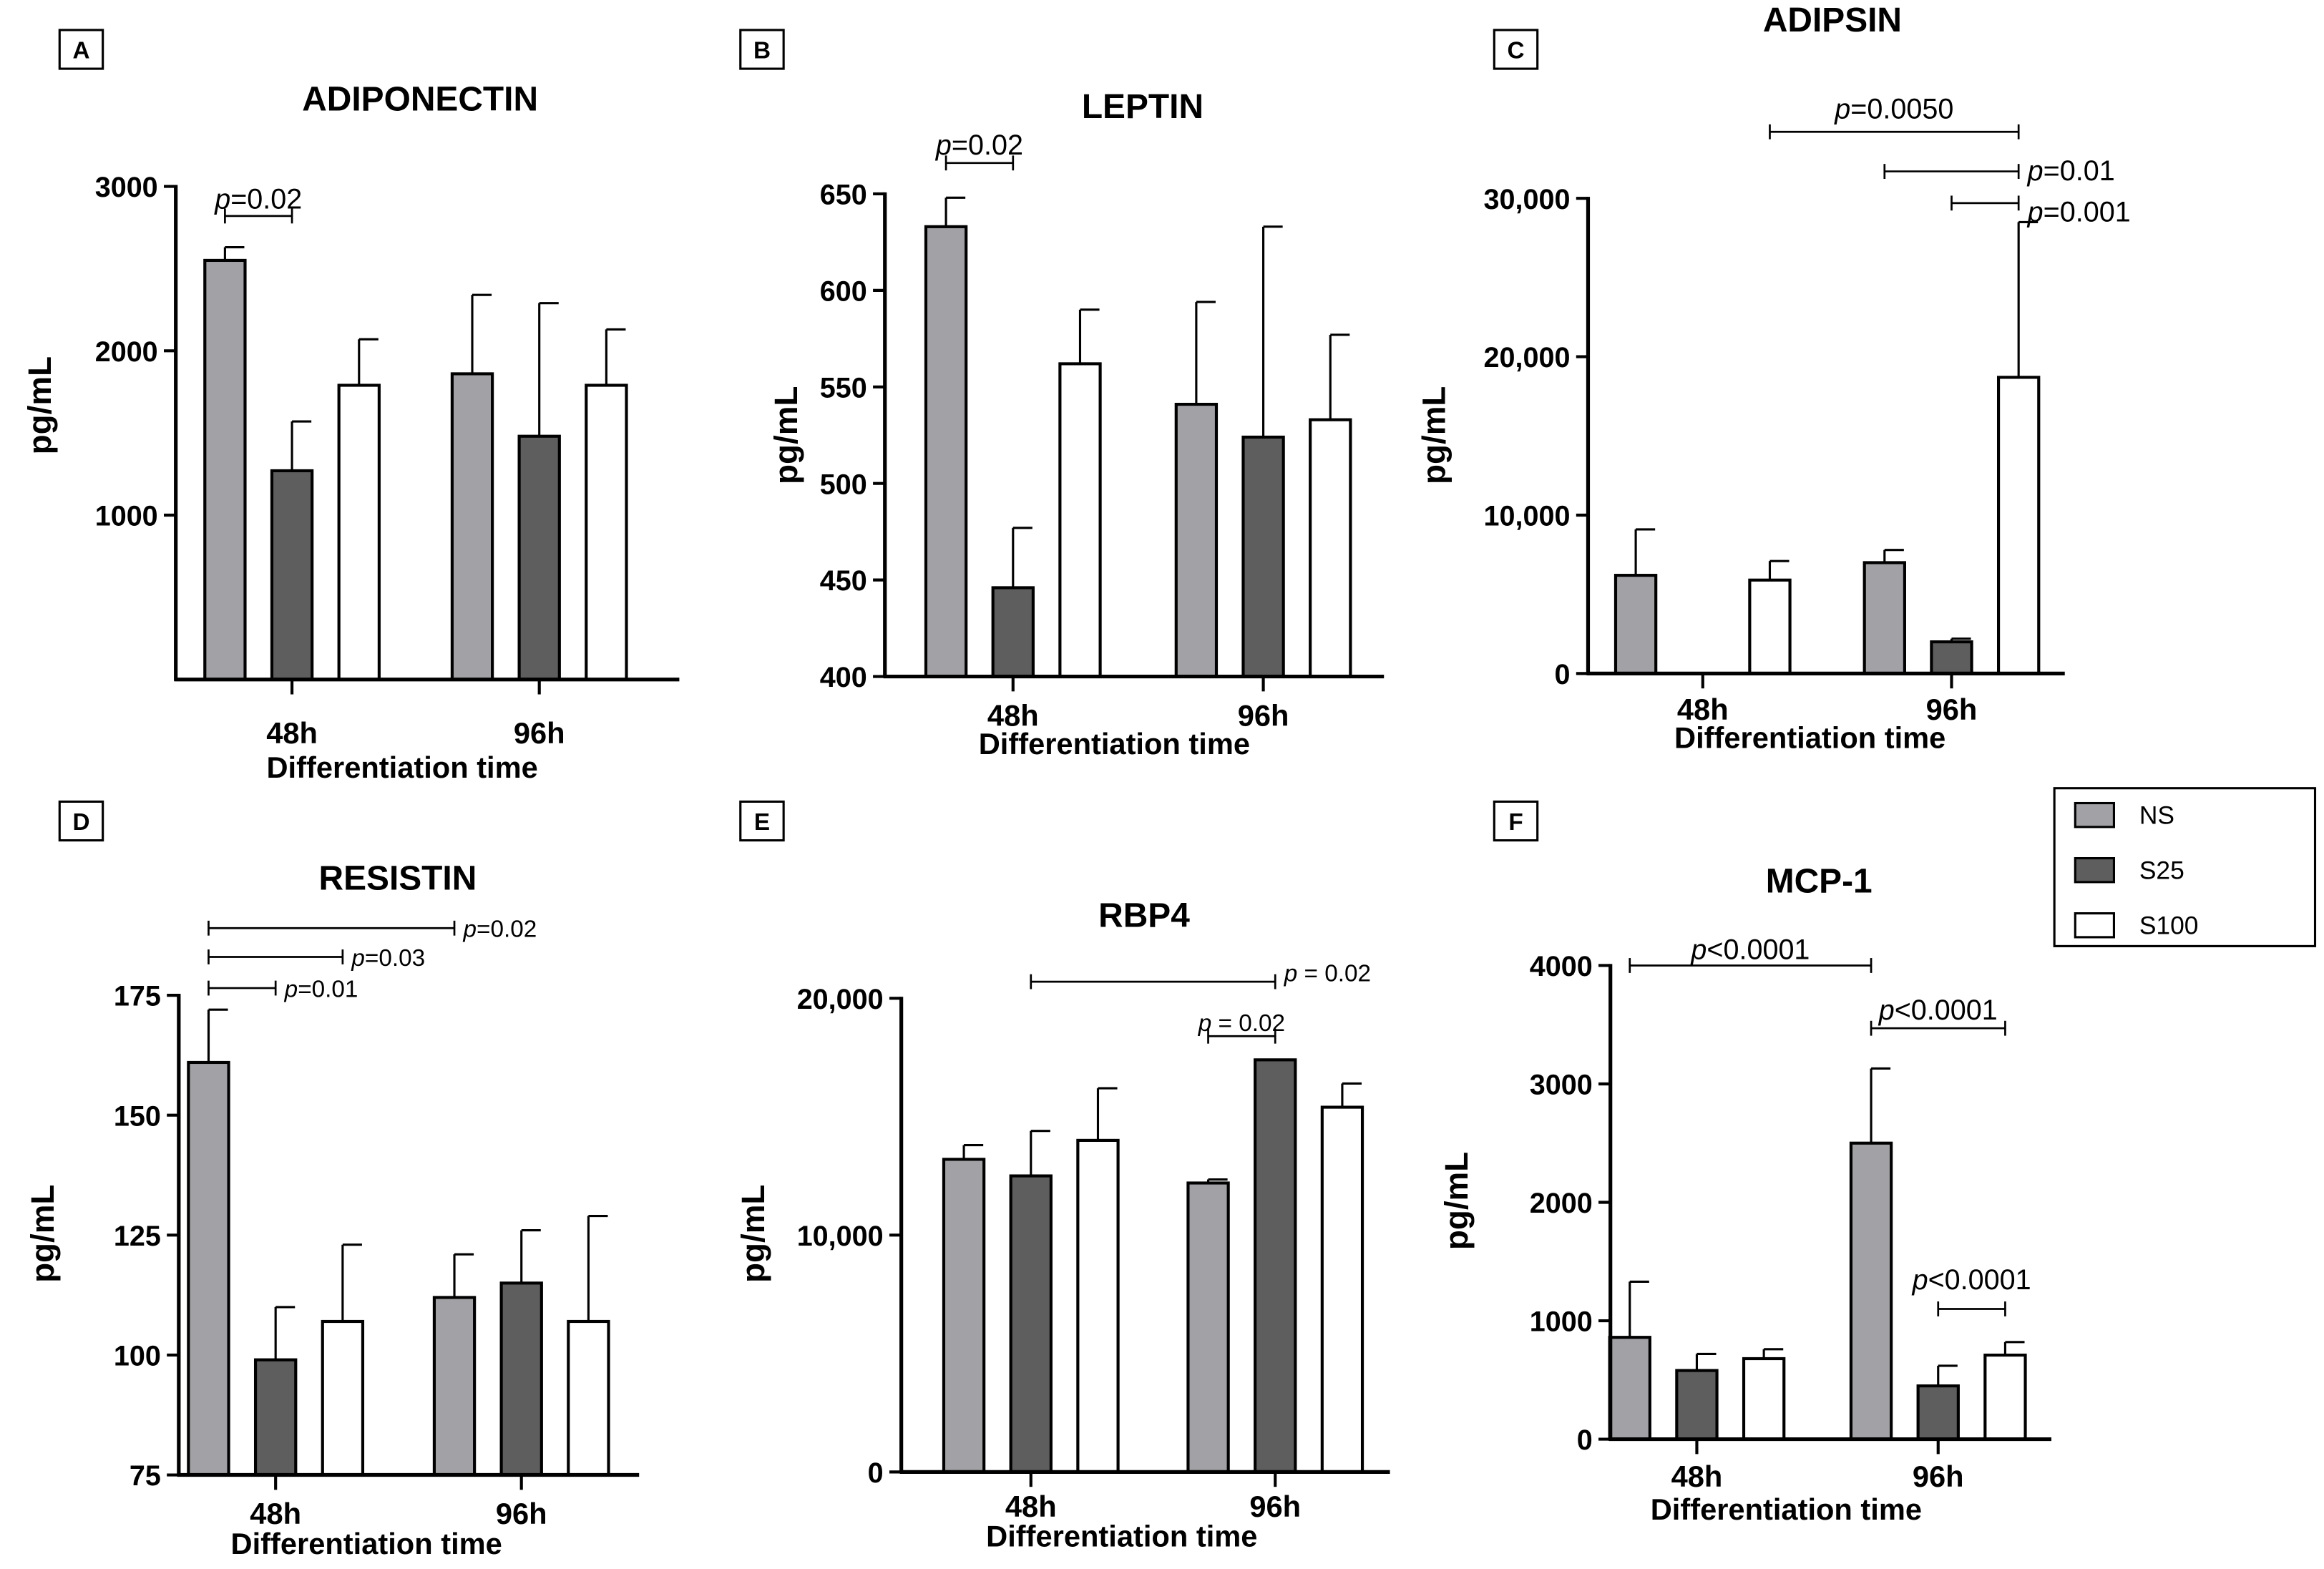 Image resolution: width=2324 pixels, height=1569 pixels. Describe the element at coordinates (225, 470) in the screenshot. I see `bar-a-ns-48h` at that location.